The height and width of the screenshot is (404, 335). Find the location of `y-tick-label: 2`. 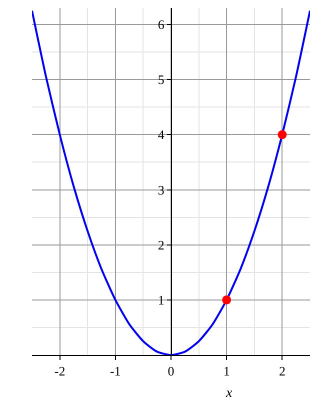

y-tick-label: 2 is located at coordinates (161, 244).